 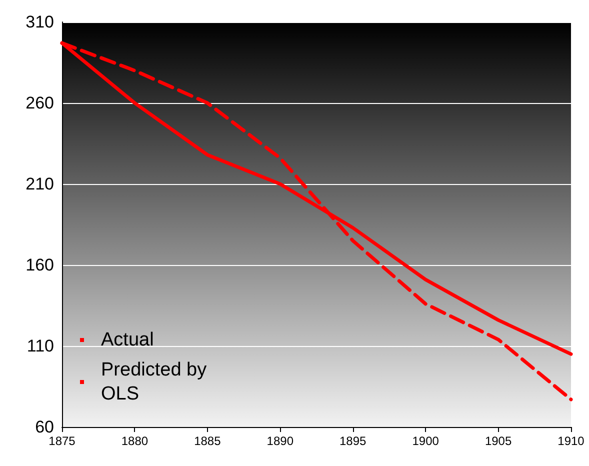 What do you see at coordinates (40, 22) in the screenshot?
I see `y-tick-label: 310` at bounding box center [40, 22].